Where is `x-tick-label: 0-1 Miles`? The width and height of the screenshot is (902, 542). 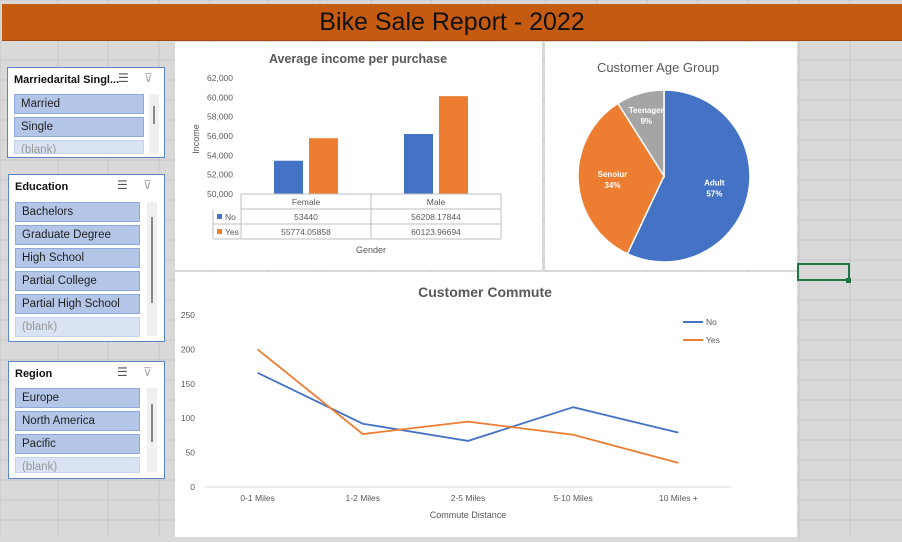
x-tick-label: 0-1 Miles is located at coordinates (257, 498).